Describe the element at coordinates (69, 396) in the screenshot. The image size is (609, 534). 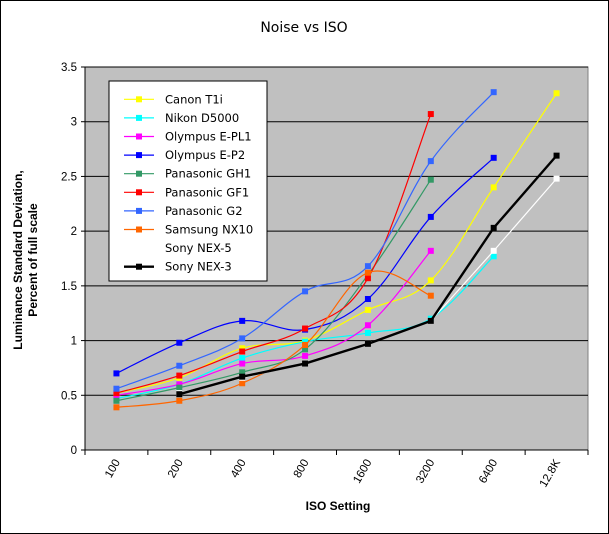
I see `y-tick-label: 0.5` at that location.